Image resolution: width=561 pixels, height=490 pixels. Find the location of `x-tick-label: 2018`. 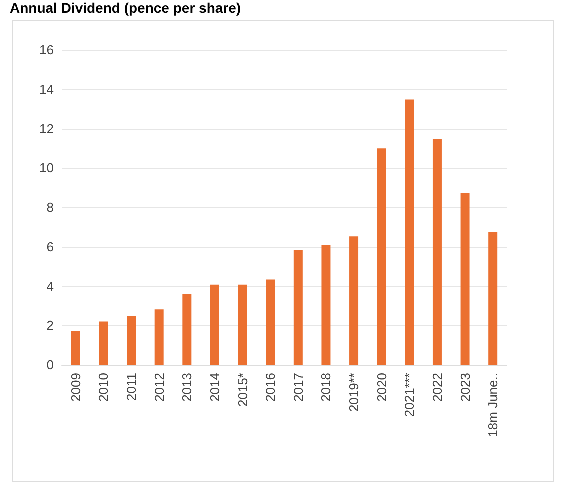

x-tick-label: 2018 is located at coordinates (326, 387).